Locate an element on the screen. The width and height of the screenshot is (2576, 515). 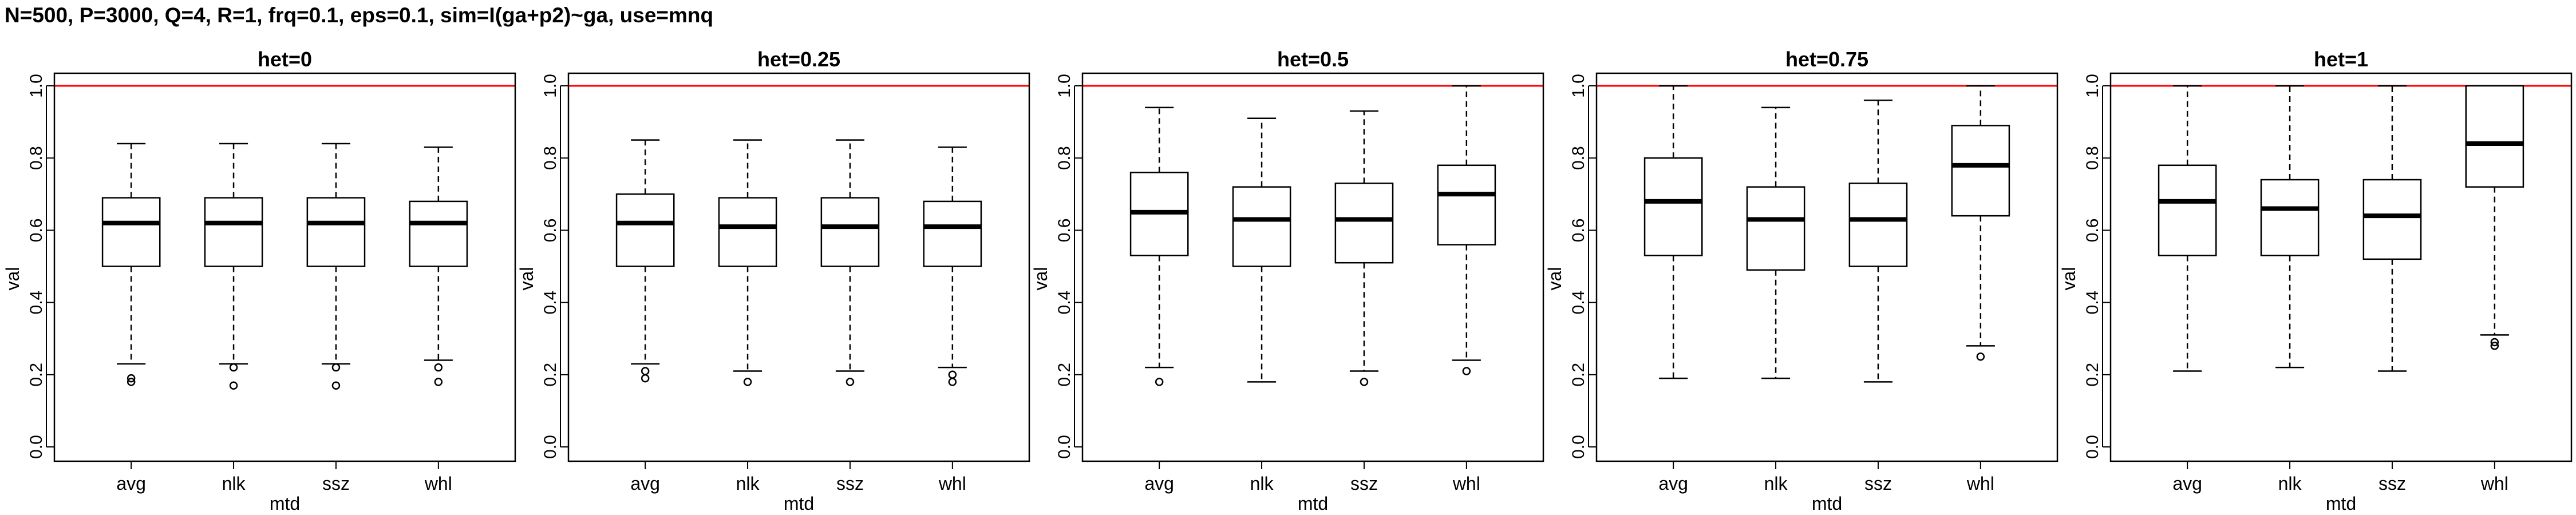
panel-title: het=0.25 is located at coordinates (798, 59).